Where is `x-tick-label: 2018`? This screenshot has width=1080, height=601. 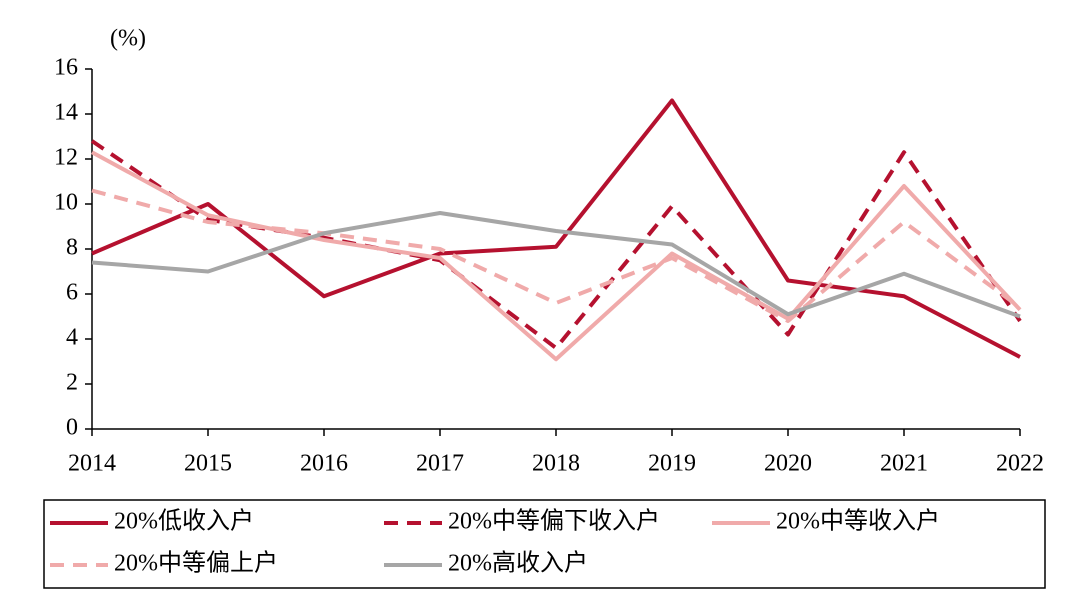
x-tick-label: 2018 is located at coordinates (556, 464).